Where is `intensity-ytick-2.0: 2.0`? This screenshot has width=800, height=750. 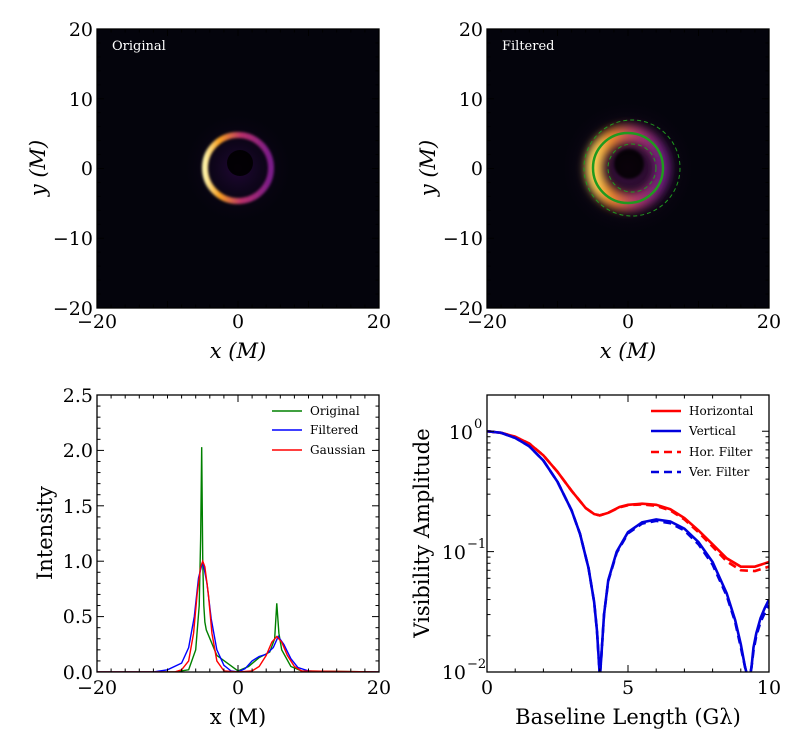
intensity-ytick-2.0: 2.0 is located at coordinates (78, 451).